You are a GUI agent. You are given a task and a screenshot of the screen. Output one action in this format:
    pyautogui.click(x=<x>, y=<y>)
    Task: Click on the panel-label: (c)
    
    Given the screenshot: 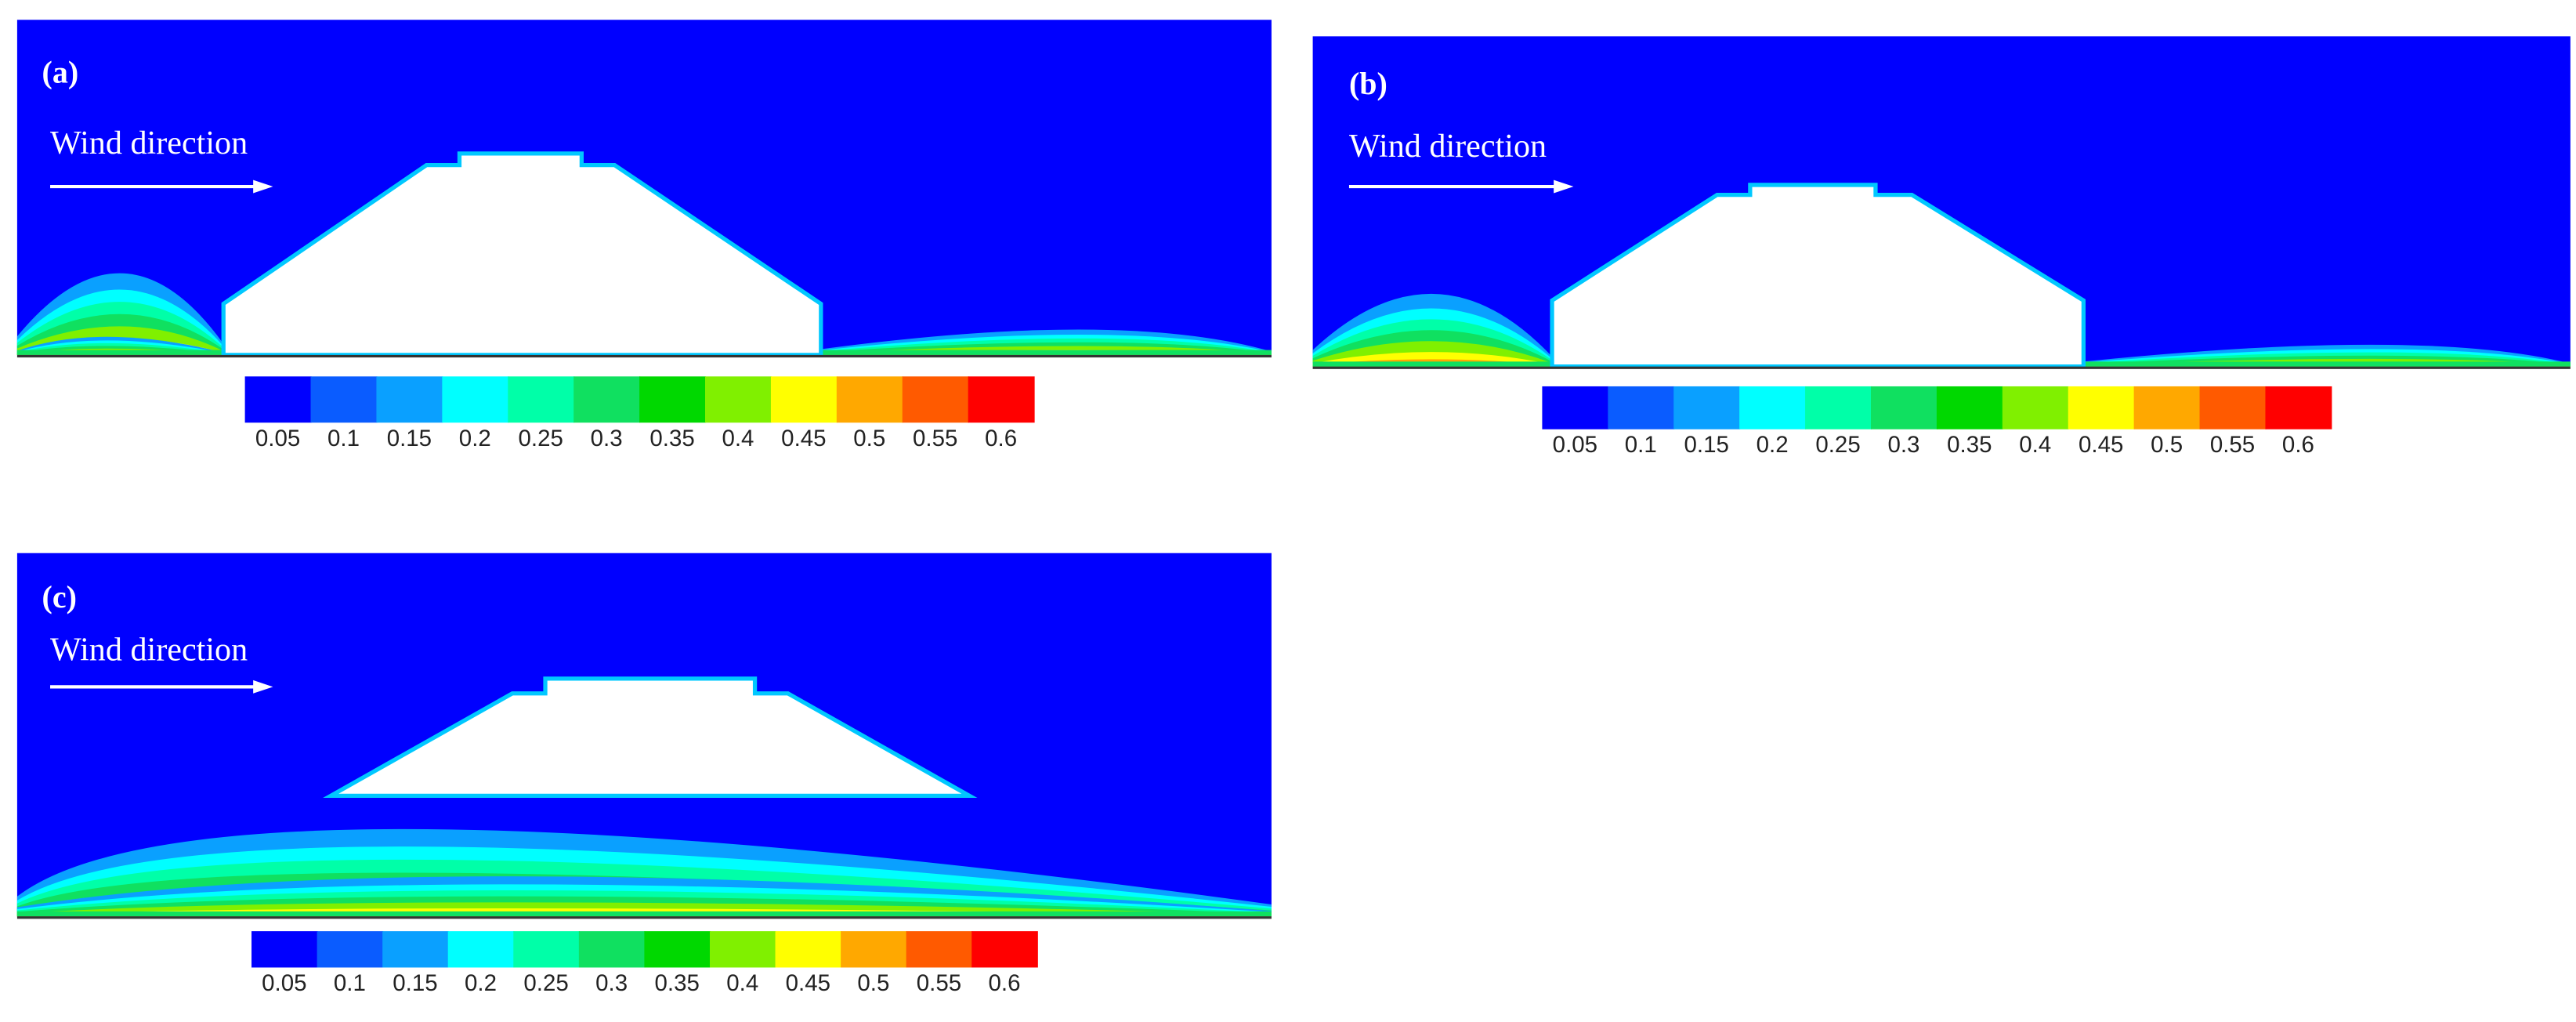 What is the action you would take?
    pyautogui.click(x=59, y=596)
    